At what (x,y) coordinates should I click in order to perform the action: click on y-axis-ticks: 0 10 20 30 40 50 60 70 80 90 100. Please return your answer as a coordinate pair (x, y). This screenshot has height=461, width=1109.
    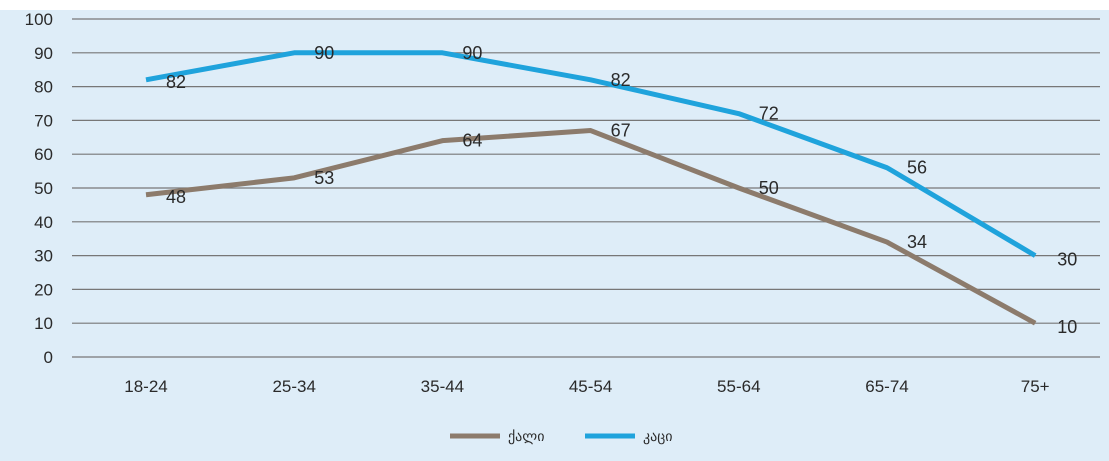
    Looking at the image, I should click on (39, 188).